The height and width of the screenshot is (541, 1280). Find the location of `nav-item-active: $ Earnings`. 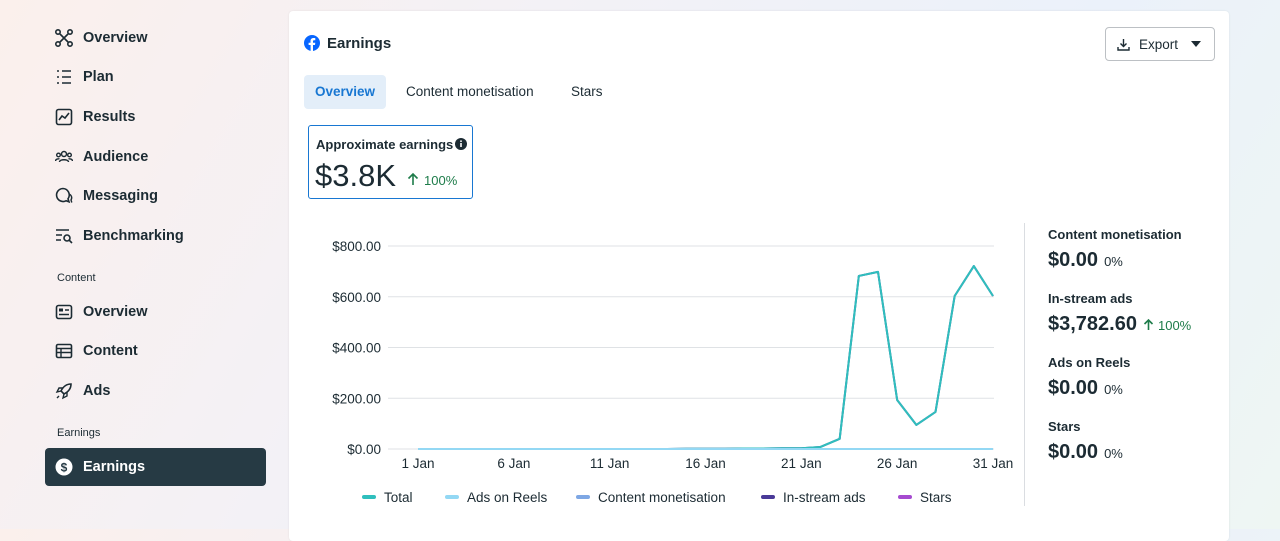

nav-item-active: $ Earnings is located at coordinates (155, 467).